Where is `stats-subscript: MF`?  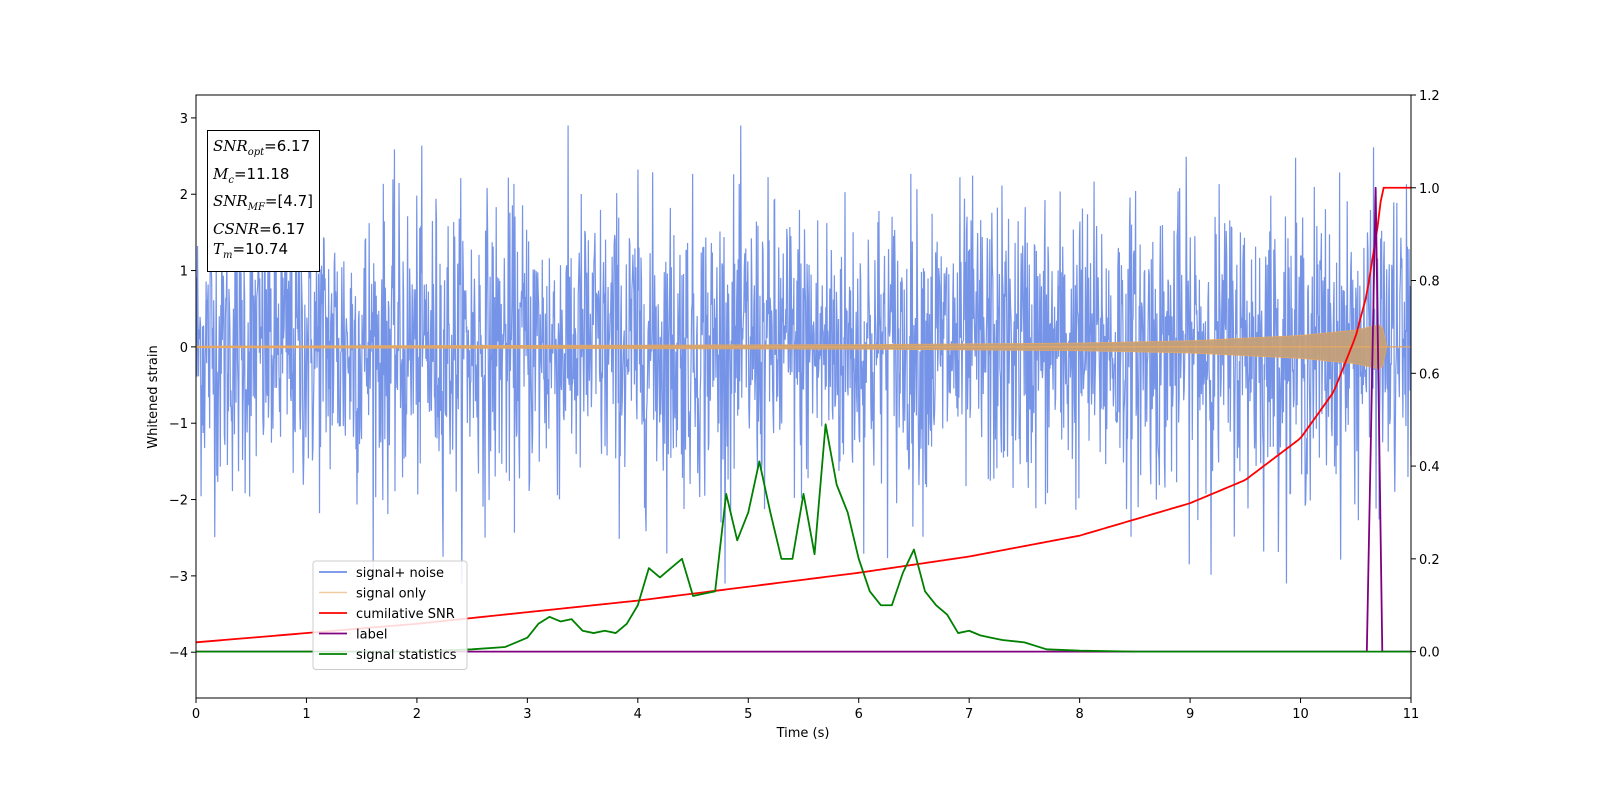 stats-subscript: MF is located at coordinates (256, 207).